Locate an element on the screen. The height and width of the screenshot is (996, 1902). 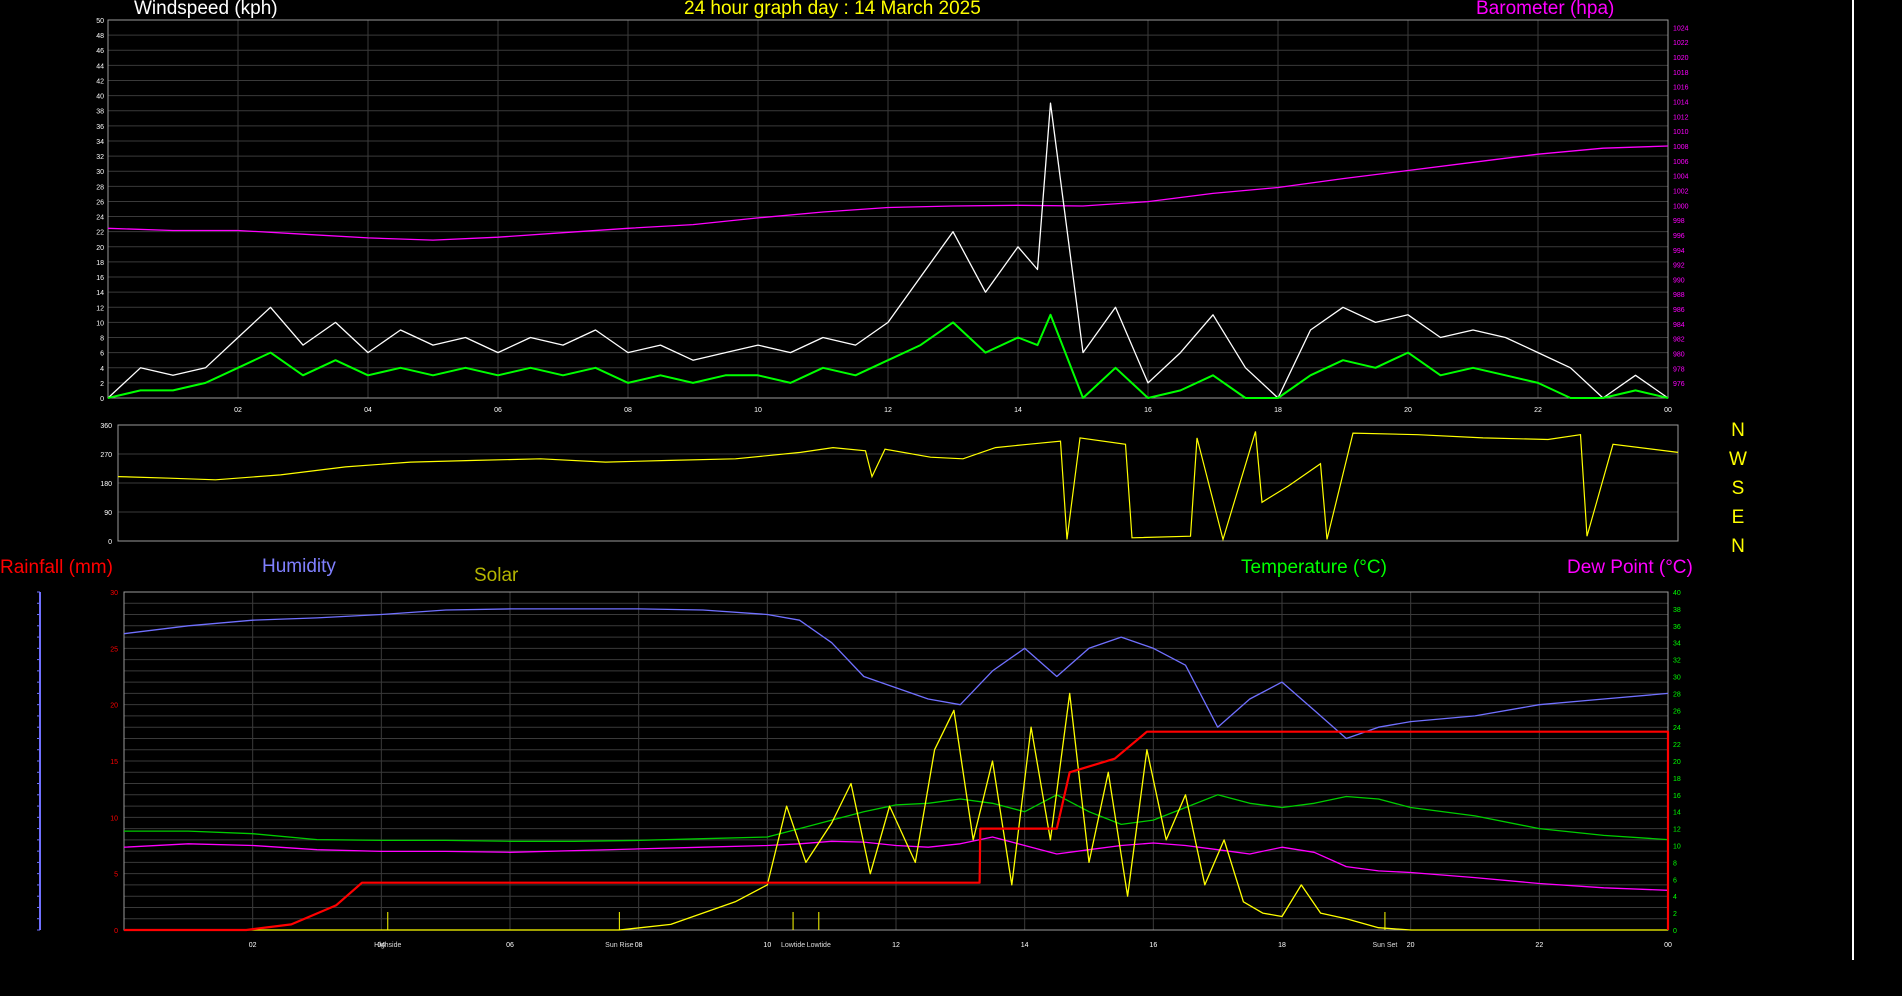
temperature-y-tick-label: 26 is located at coordinates (1677, 711).